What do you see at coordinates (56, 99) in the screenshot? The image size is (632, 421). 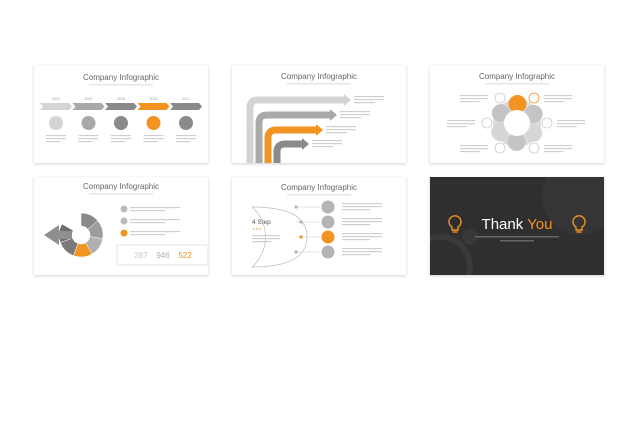 I see `year-label: 2013` at bounding box center [56, 99].